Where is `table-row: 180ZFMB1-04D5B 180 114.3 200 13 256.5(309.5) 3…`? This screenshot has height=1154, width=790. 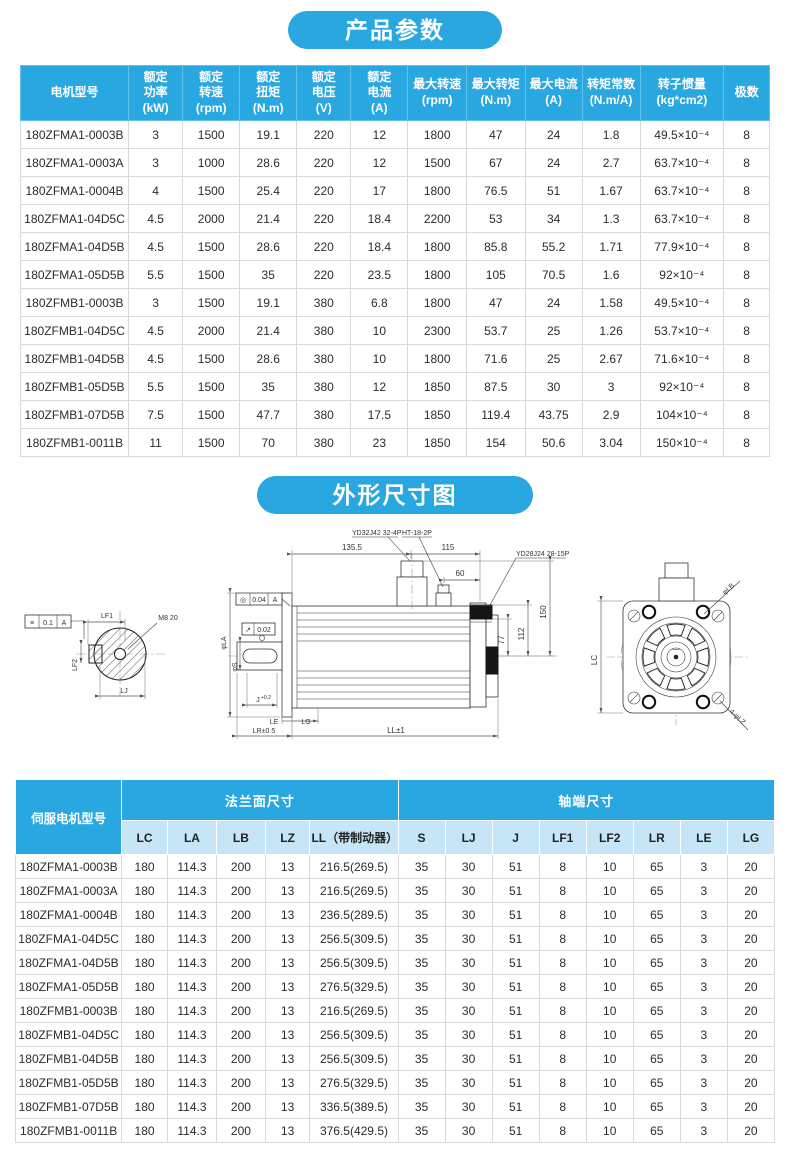 table-row: 180ZFMB1-04D5B 180 114.3 200 13 256.5(309.5) 3… is located at coordinates (395, 1058).